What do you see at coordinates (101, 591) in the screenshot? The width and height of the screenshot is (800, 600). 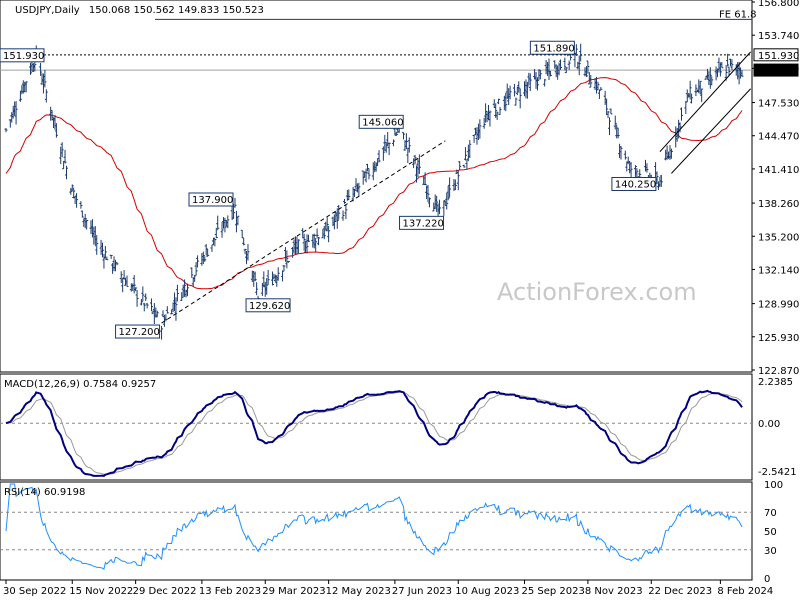 I see `x-tick-label: 15 Nov 2022` at bounding box center [101, 591].